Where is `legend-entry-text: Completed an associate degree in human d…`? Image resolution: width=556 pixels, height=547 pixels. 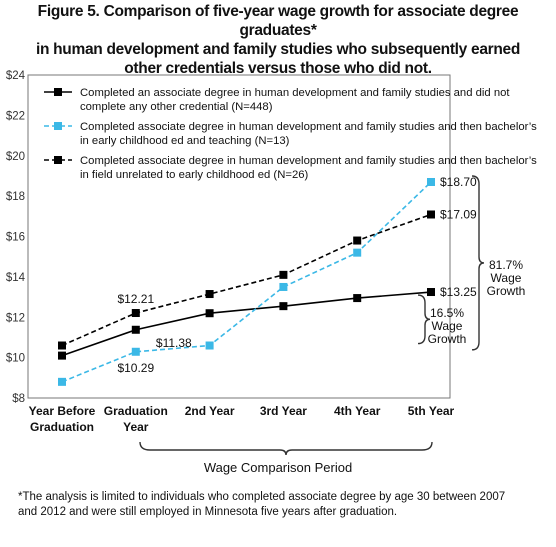
legend-entry-text: Completed an associate degree in human d… is located at coordinates (295, 93).